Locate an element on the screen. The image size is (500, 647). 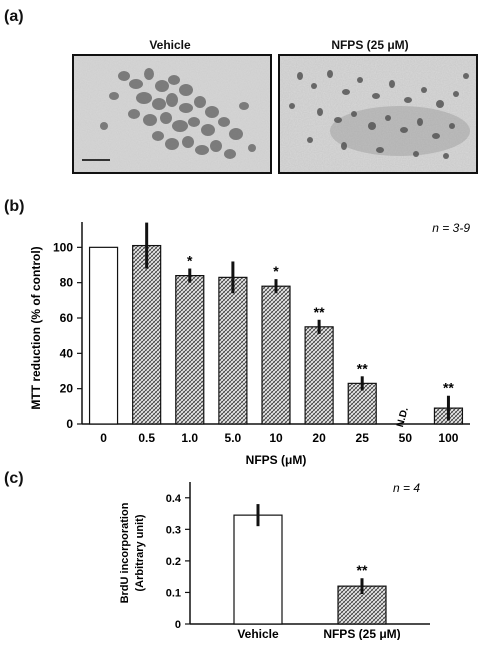
vehicle-micrograph is located at coordinates (172, 114).